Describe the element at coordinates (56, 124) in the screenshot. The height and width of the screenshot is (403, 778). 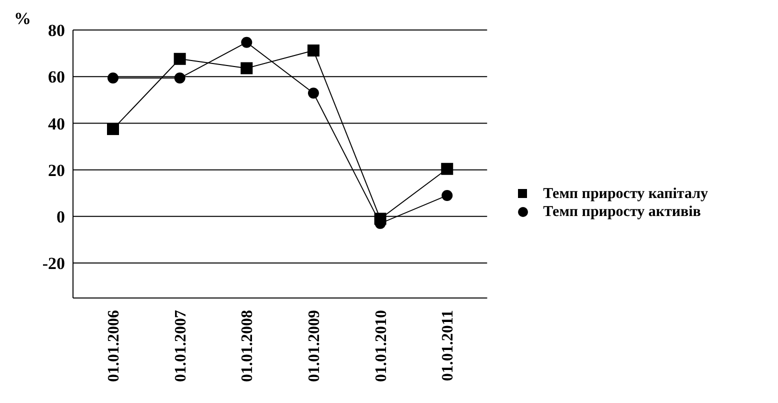
I see `y-tick-label: 40` at that location.